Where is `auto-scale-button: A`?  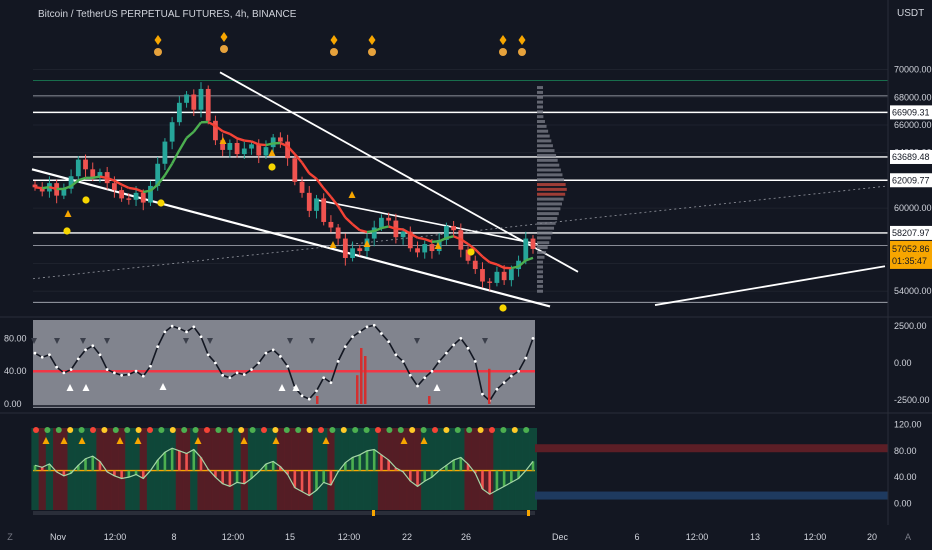 auto-scale-button: A is located at coordinates (907, 537).